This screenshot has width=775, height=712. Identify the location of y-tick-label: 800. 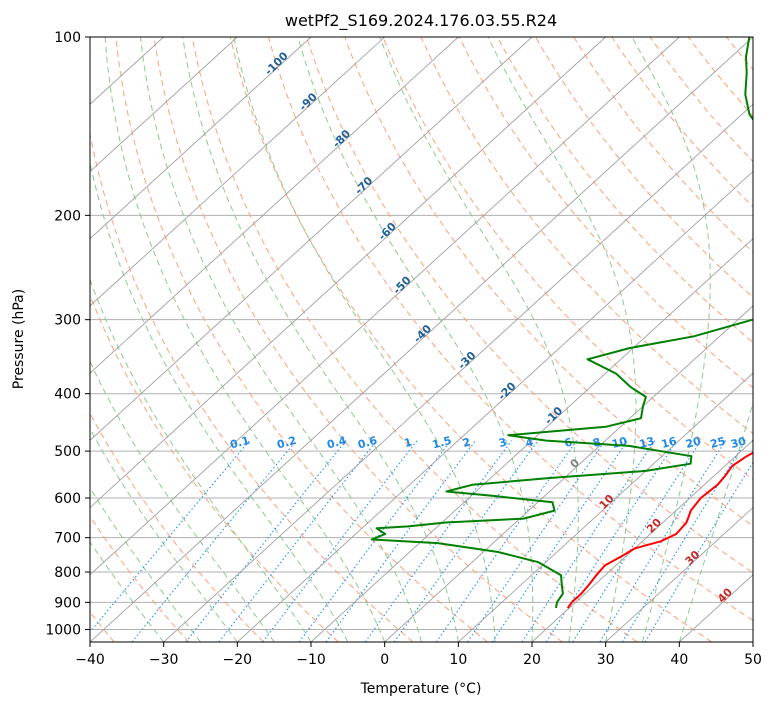
(67, 573).